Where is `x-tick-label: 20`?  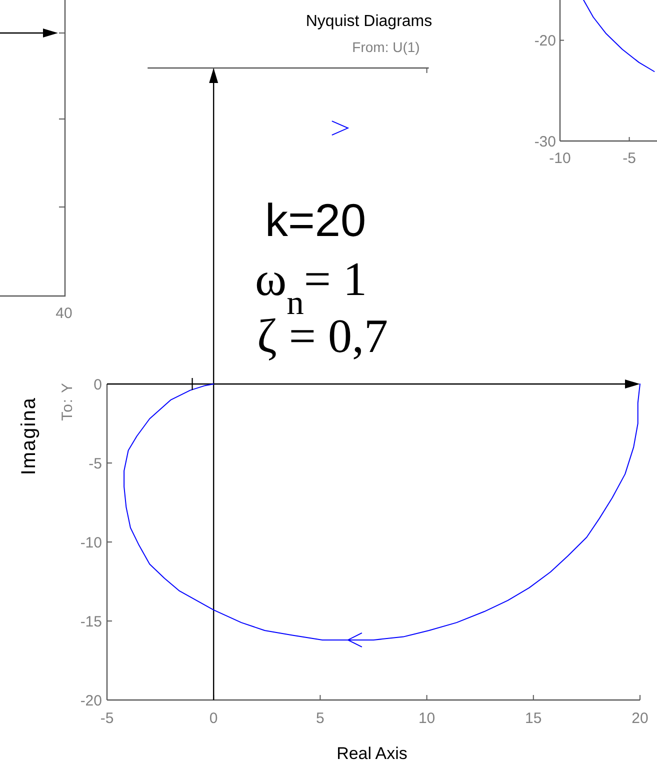
x-tick-label: 20 is located at coordinates (640, 718).